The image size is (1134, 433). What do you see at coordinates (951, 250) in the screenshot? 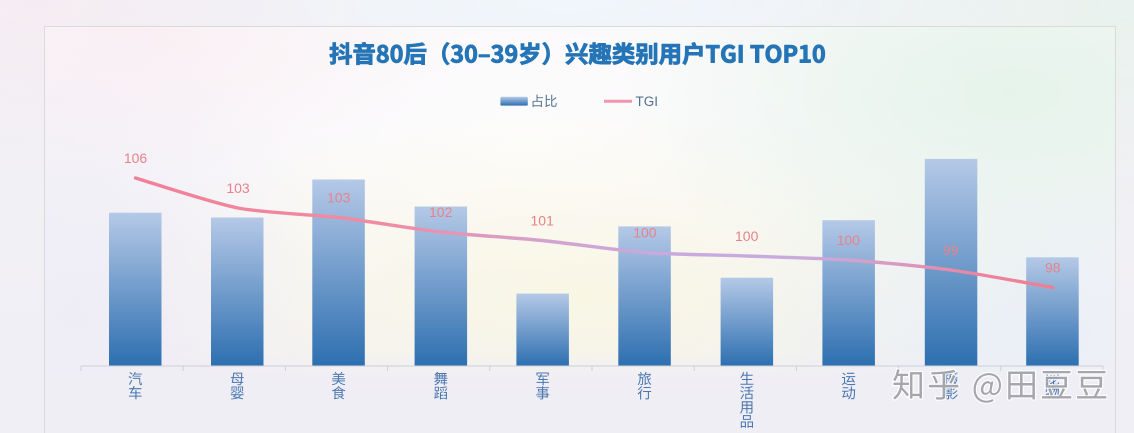
I see `svg-text: 99` at bounding box center [951, 250].